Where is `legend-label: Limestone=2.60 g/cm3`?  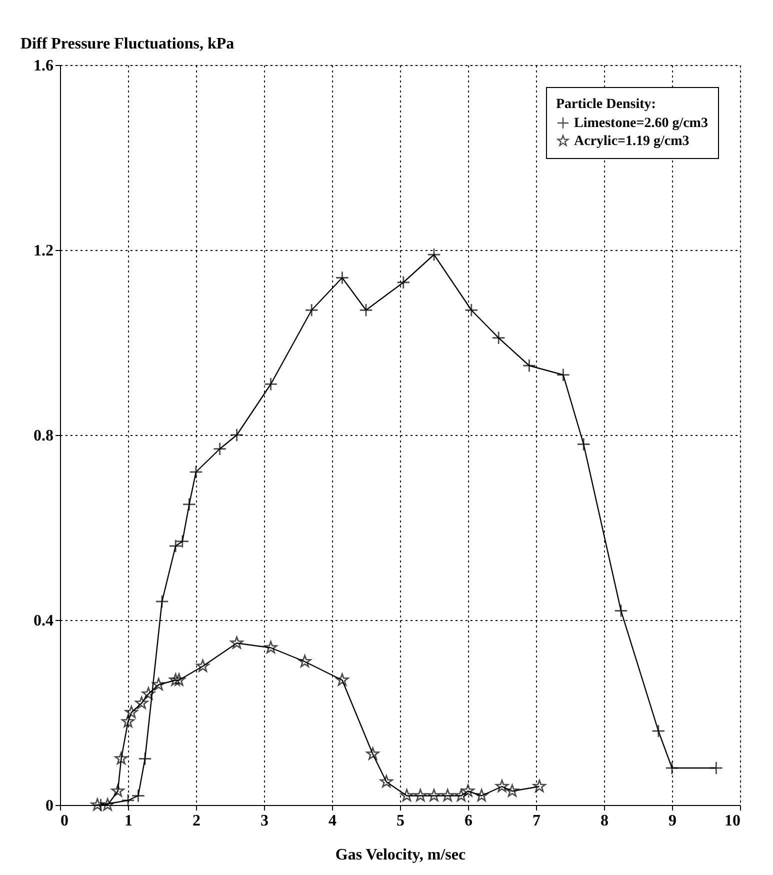 legend-label: Limestone=2.60 g/cm3 is located at coordinates (641, 123).